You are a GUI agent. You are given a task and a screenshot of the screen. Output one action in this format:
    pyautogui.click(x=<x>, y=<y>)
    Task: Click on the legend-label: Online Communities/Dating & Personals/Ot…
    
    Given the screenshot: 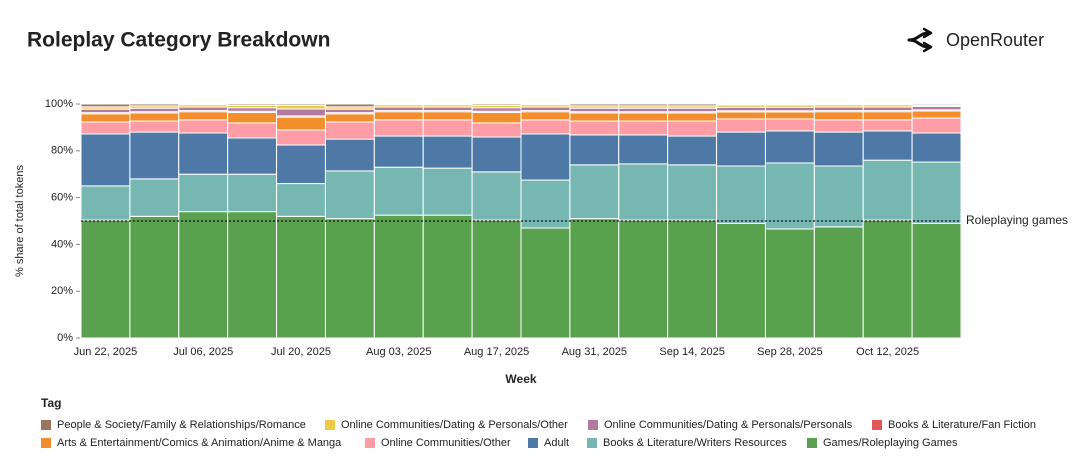 What is the action you would take?
    pyautogui.click(x=454, y=425)
    